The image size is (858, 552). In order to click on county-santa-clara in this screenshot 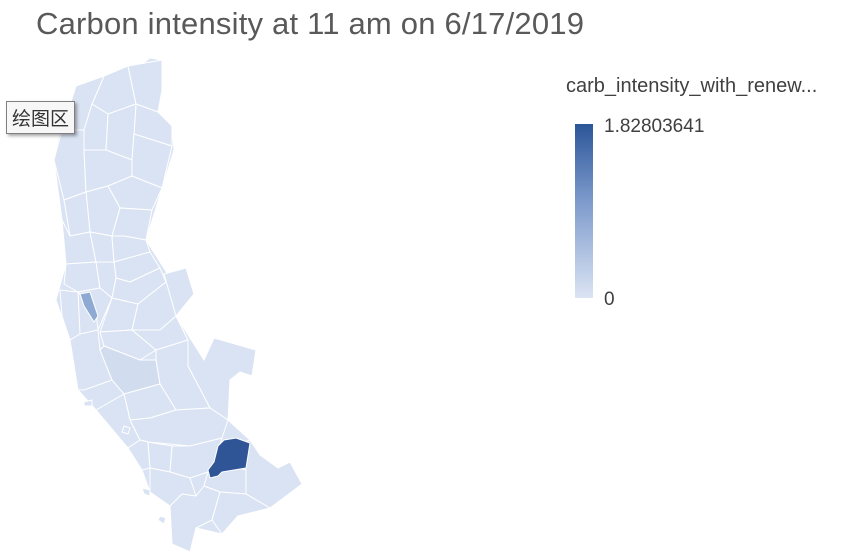, I will do `click(89, 307)`.